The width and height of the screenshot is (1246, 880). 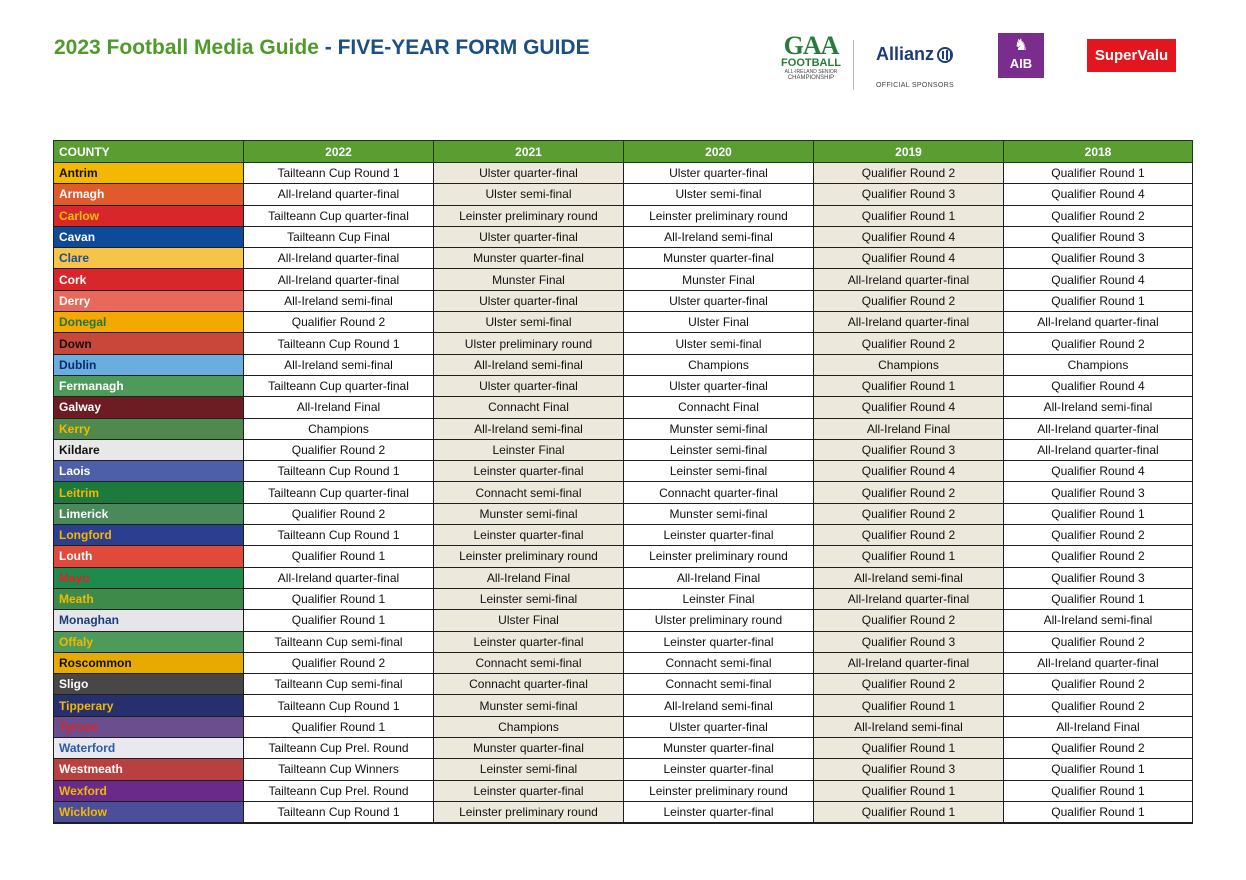 What do you see at coordinates (905, 54) in the screenshot?
I see `allianz-label: Allianz` at bounding box center [905, 54].